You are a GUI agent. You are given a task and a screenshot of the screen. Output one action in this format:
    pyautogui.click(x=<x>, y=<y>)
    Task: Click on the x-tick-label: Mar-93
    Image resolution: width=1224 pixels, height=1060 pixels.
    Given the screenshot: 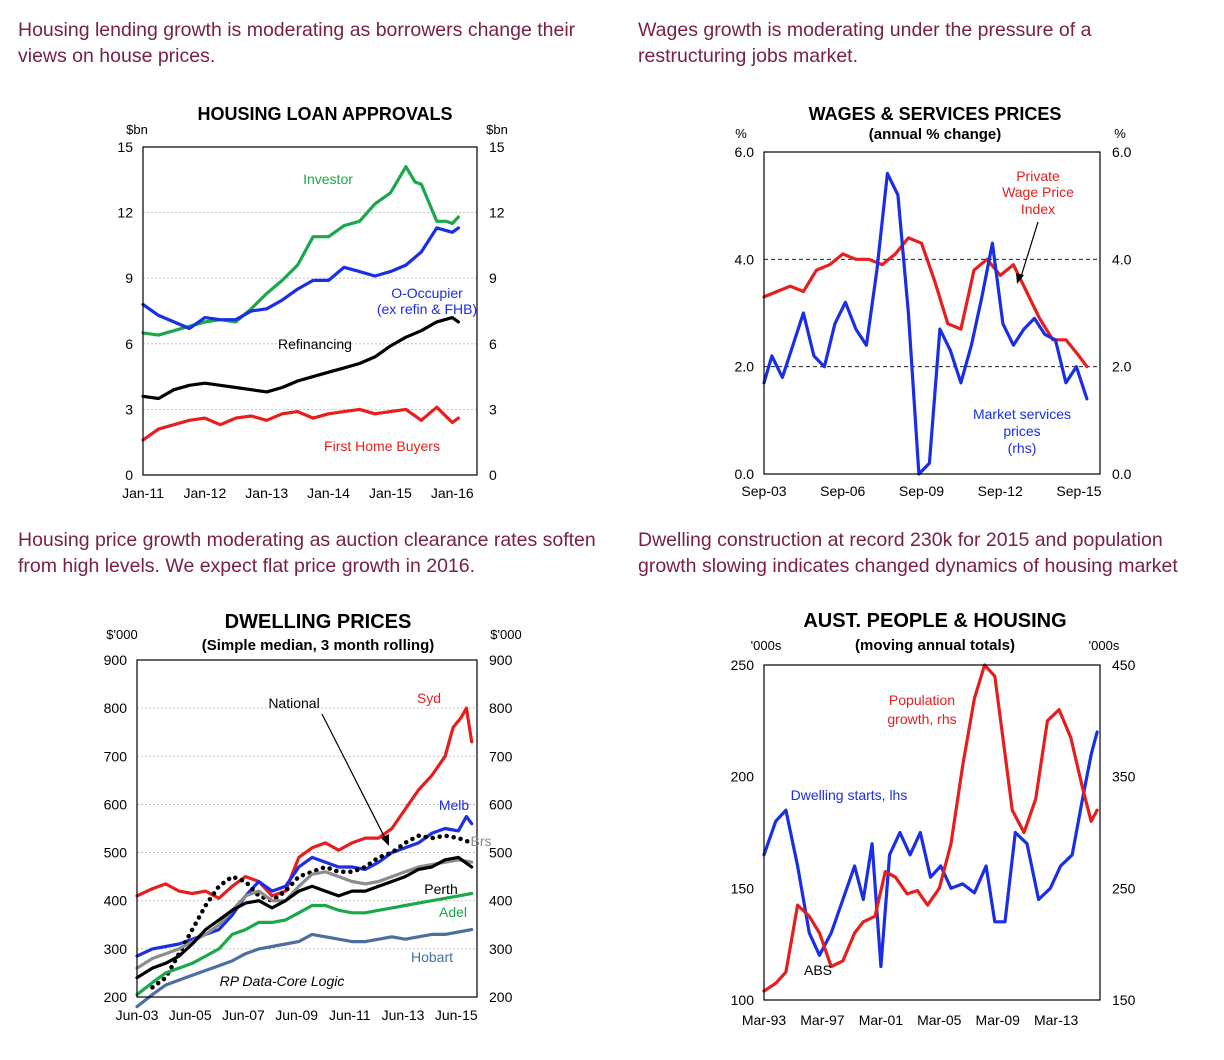 What is the action you would take?
    pyautogui.click(x=764, y=1020)
    